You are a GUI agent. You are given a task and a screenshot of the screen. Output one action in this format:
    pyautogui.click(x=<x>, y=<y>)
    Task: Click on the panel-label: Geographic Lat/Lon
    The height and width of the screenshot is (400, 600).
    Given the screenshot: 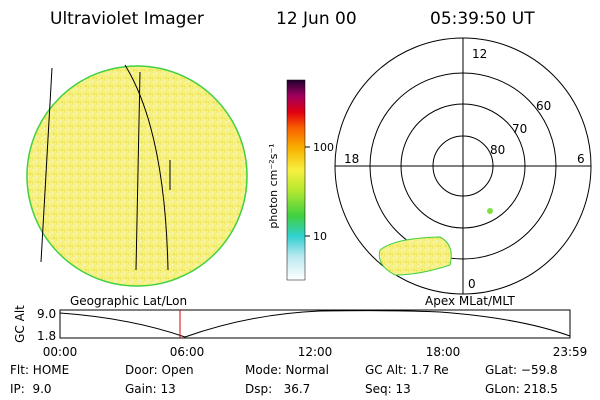 What is the action you would take?
    pyautogui.click(x=128, y=301)
    